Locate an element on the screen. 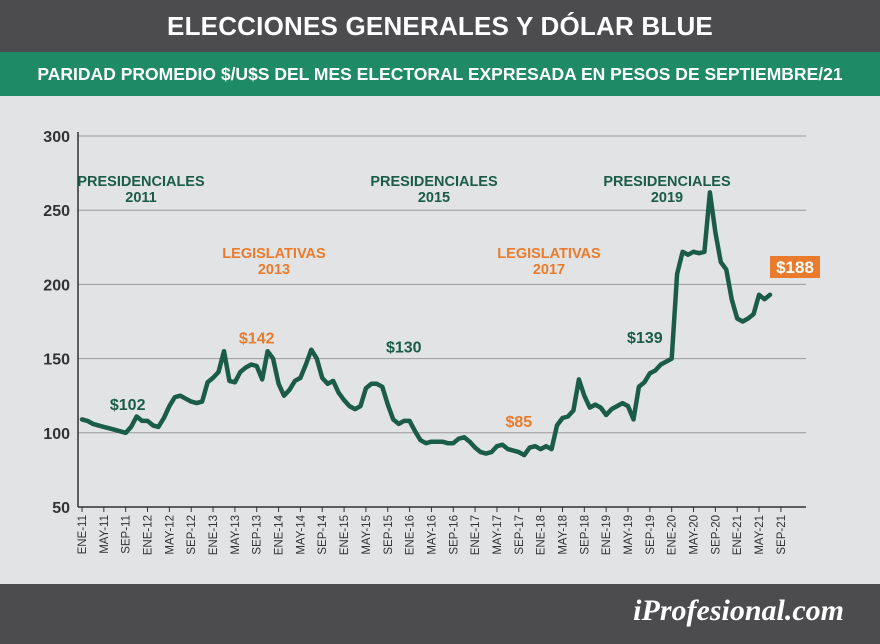 This screenshot has width=880, height=644. x-tick-label: MAY-13 is located at coordinates (236, 535).